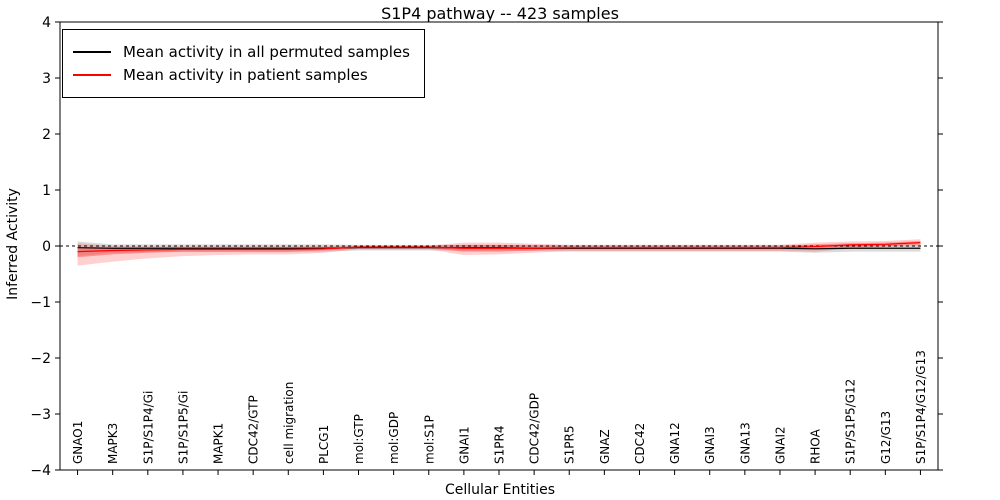 This screenshot has width=1000, height=500. Describe the element at coordinates (148, 427) in the screenshot. I see `x-tick-label: S1P/S1P4/Gi` at that location.